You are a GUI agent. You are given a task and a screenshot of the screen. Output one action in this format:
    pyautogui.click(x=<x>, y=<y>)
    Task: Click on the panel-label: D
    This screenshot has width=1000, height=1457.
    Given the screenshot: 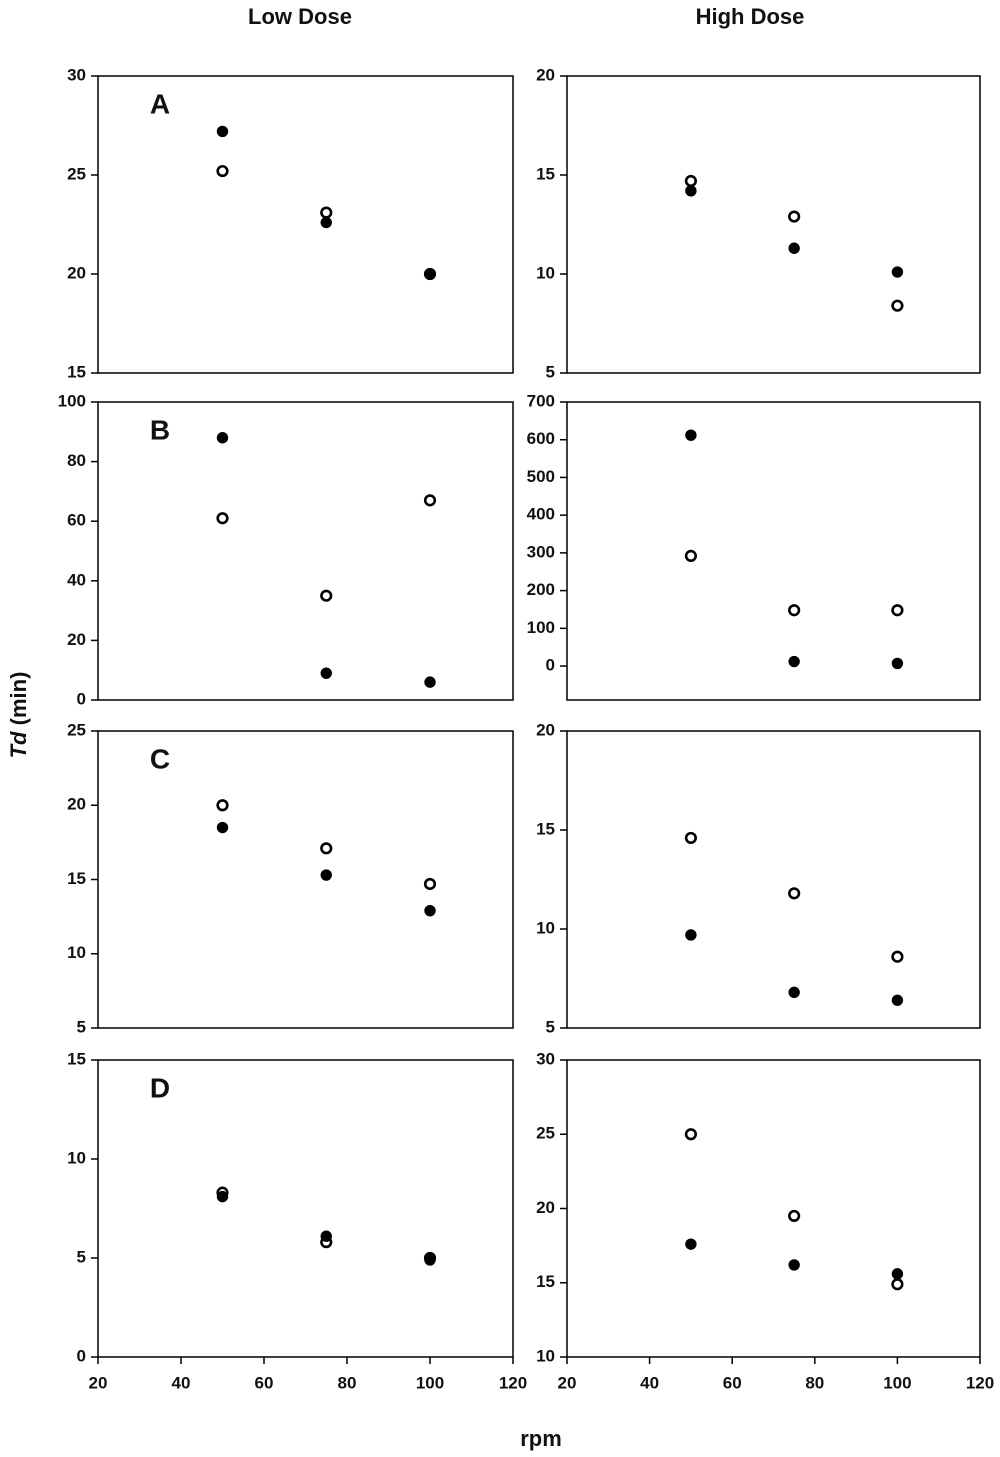 What is the action you would take?
    pyautogui.click(x=160, y=1087)
    